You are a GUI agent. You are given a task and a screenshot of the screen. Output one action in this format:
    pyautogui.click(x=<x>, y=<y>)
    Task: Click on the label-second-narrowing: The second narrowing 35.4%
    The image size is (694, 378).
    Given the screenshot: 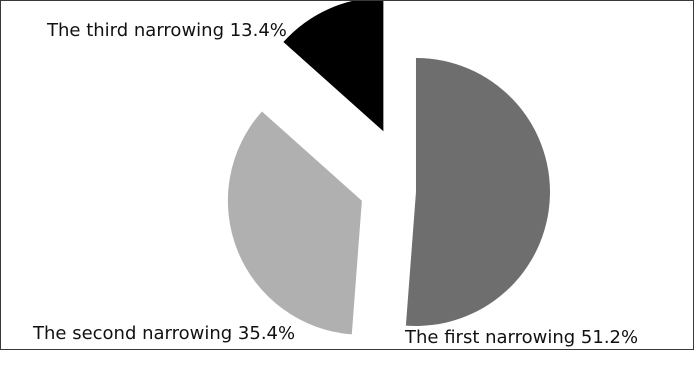 What is the action you would take?
    pyautogui.click(x=164, y=333)
    